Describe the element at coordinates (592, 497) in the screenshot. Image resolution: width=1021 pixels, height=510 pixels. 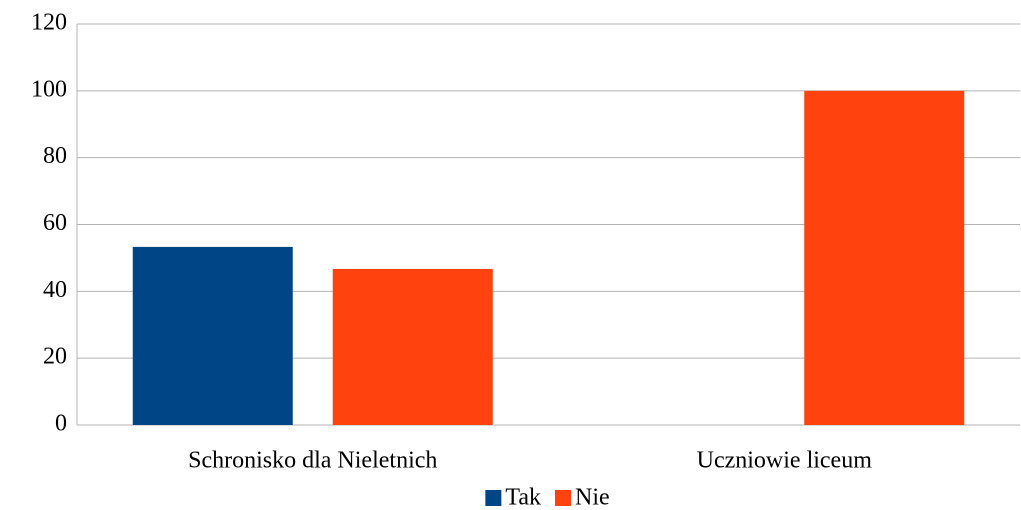
I see `legend-label: Nie` at that location.